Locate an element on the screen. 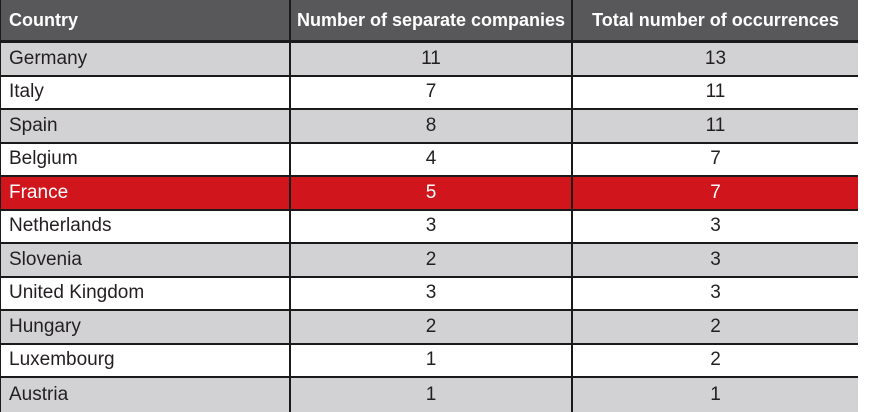 Image resolution: width=875 pixels, height=412 pixels. country-cell: Germany is located at coordinates (48, 58).